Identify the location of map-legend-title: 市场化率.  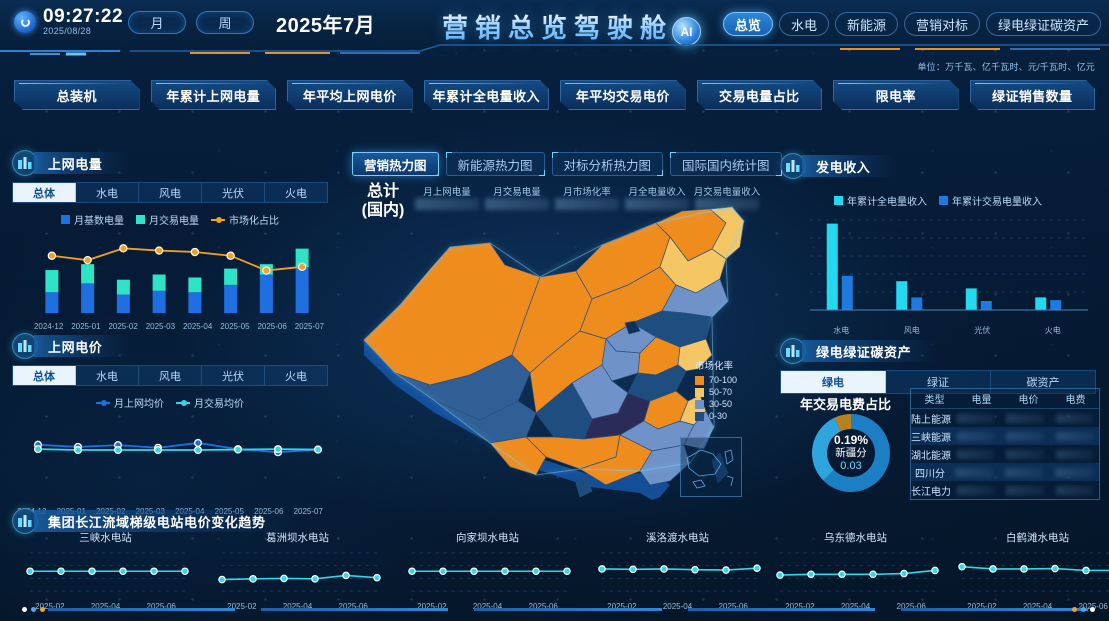
(714, 366).